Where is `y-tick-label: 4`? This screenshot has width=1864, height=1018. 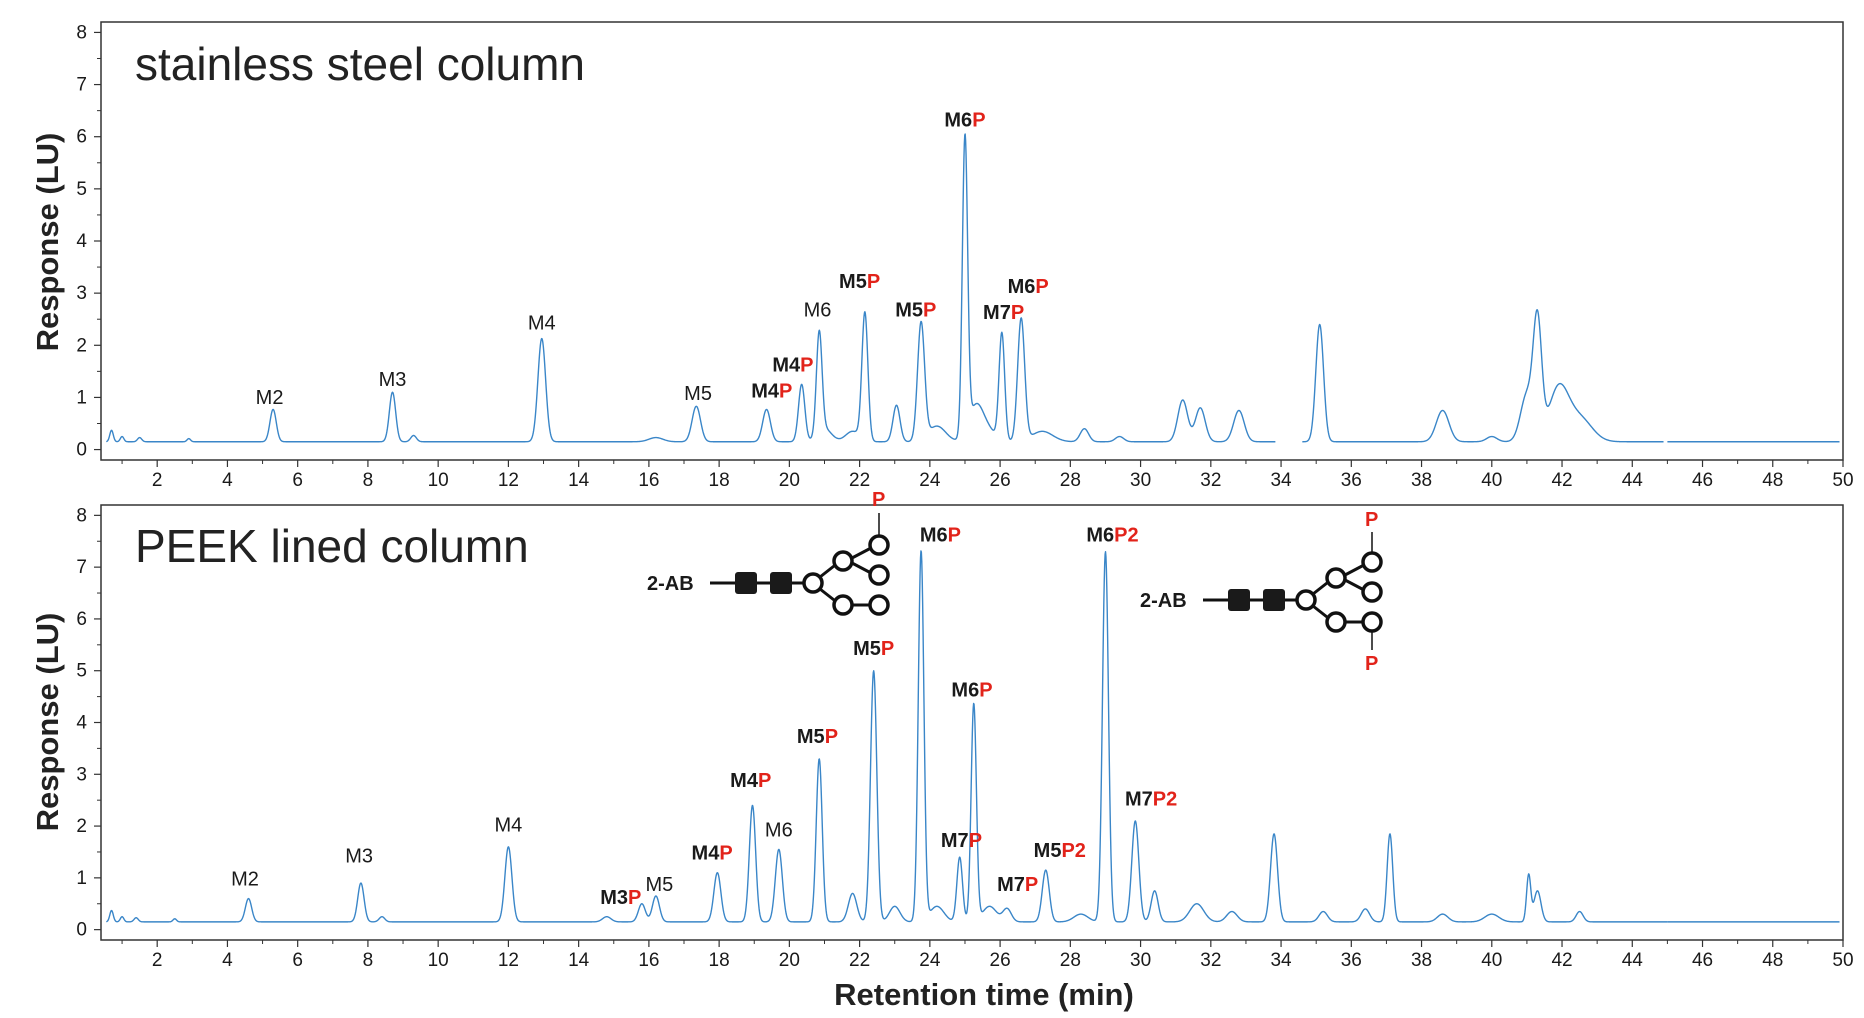
y-tick-label: 4 is located at coordinates (81, 241).